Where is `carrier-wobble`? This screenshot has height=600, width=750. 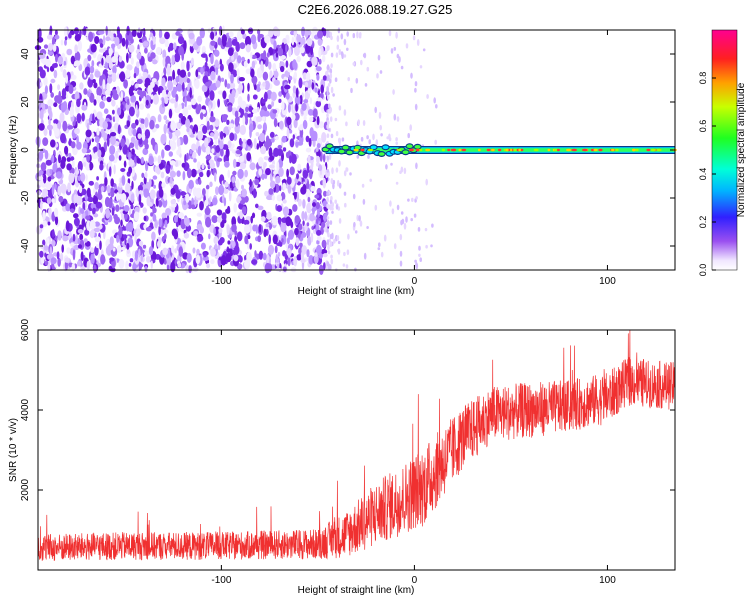 carrier-wobble is located at coordinates (381, 154).